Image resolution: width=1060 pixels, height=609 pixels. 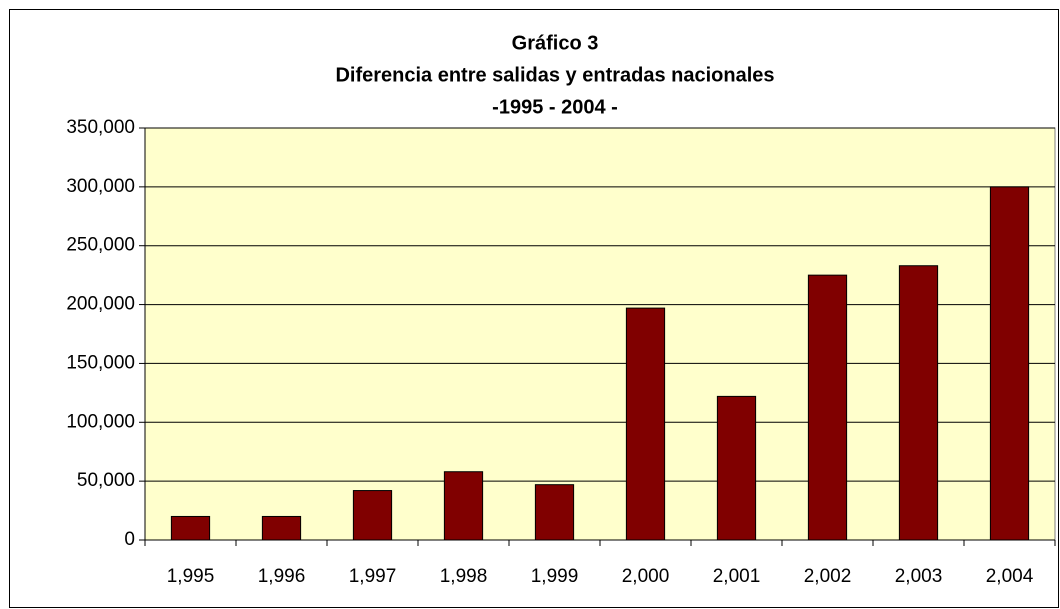 What do you see at coordinates (100, 127) in the screenshot?
I see `y-tick-label: 350,000` at bounding box center [100, 127].